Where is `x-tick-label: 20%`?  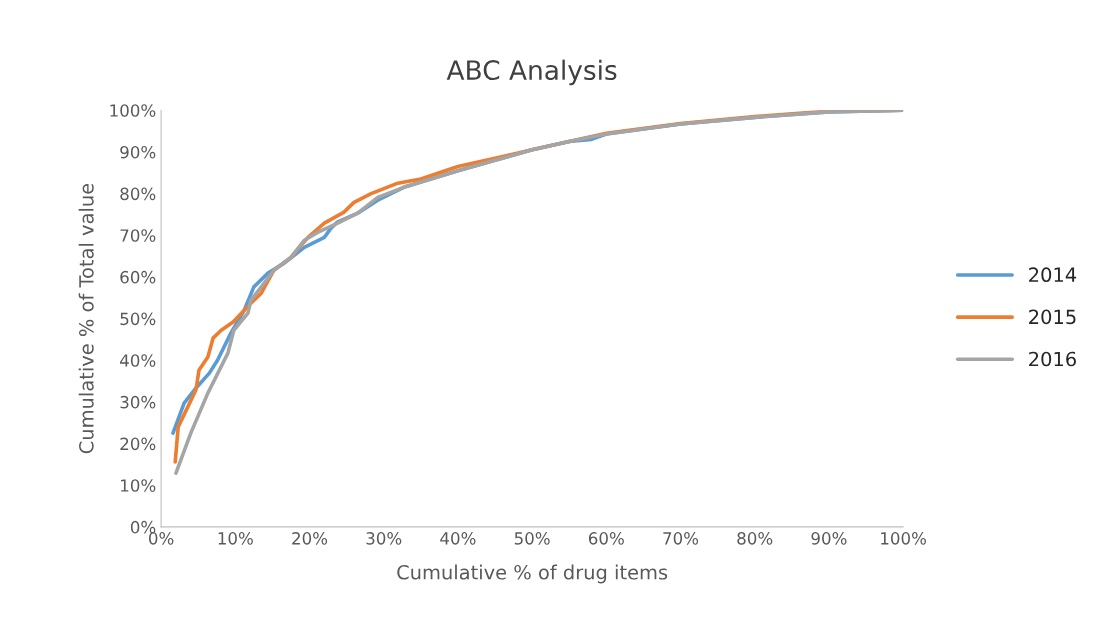 x-tick-label: 20% is located at coordinates (310, 538).